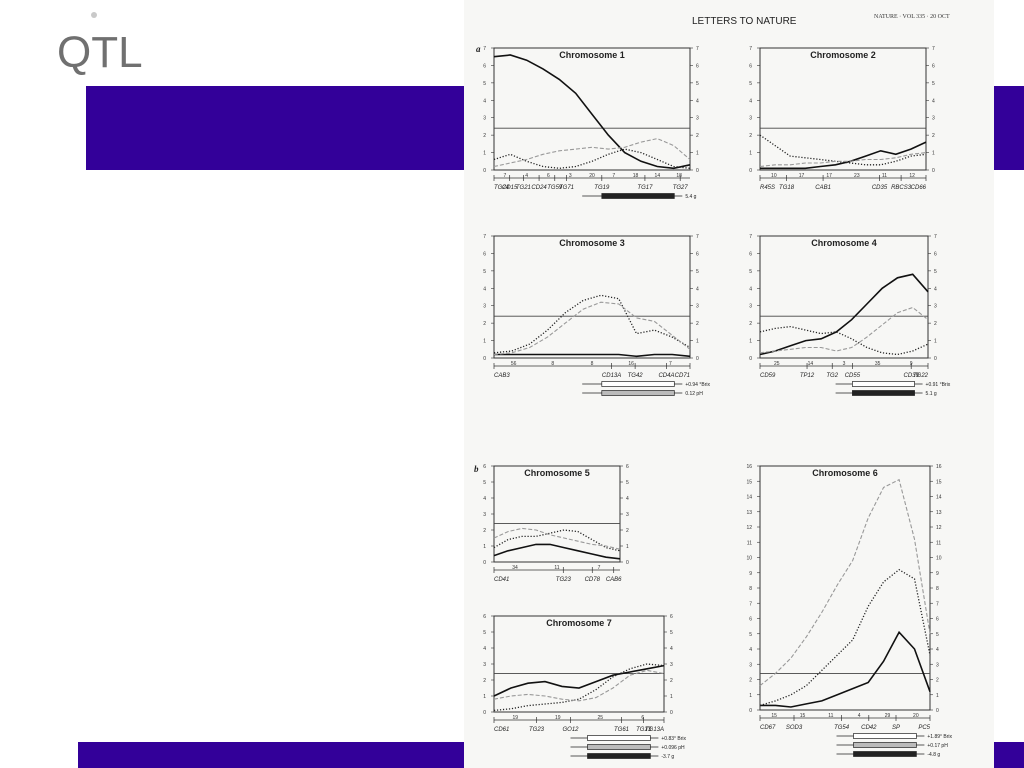  I want to click on marker-label: TG61, so click(621, 730).